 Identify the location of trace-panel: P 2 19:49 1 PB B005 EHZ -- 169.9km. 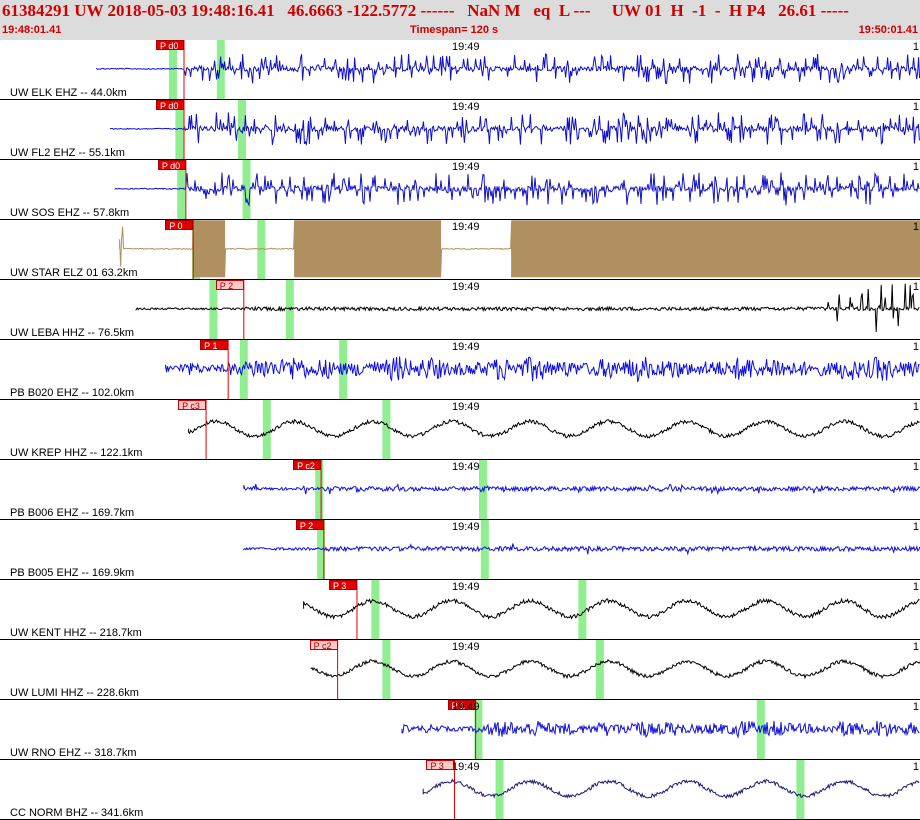
(460, 550).